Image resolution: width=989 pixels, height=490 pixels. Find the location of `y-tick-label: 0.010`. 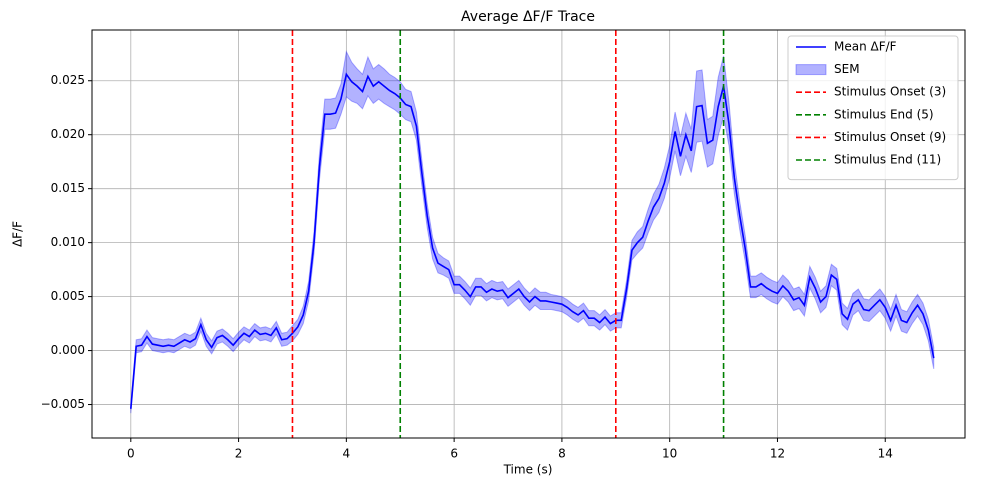

y-tick-label: 0.010 is located at coordinates (68, 242).